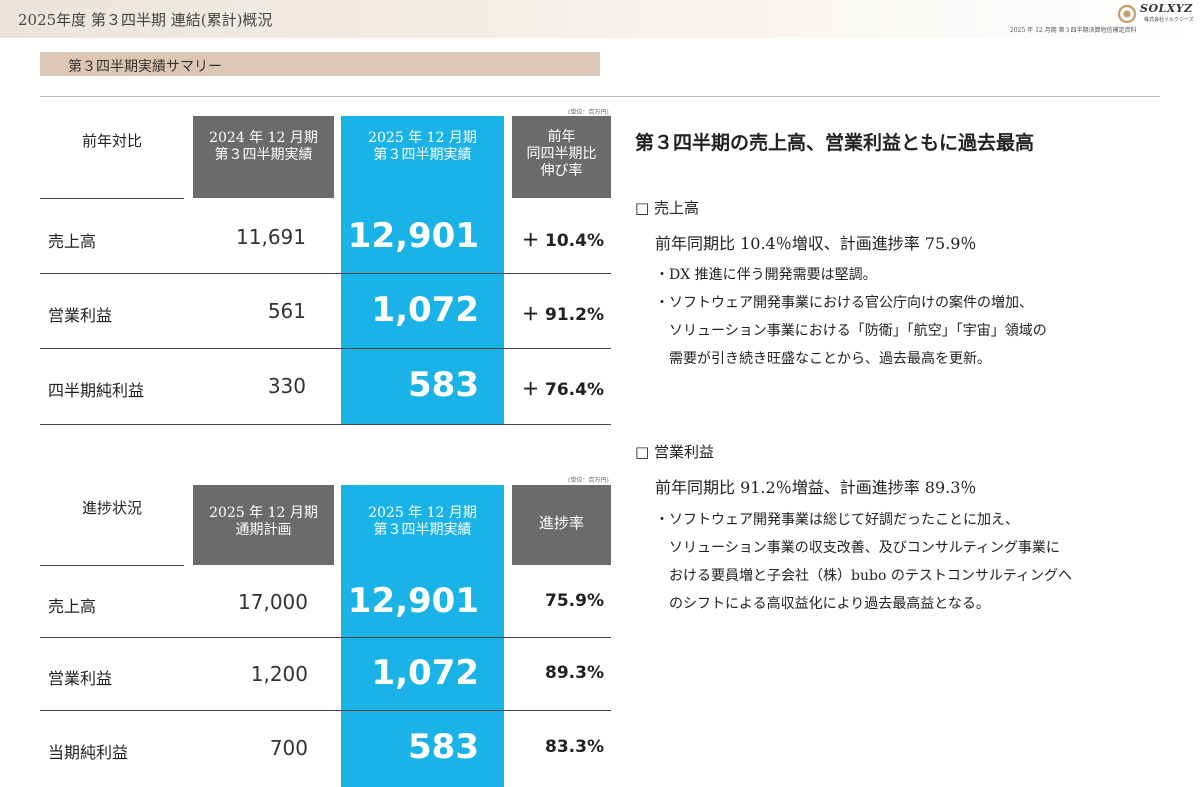  I want to click on table2-corner-rule, so click(112, 565).